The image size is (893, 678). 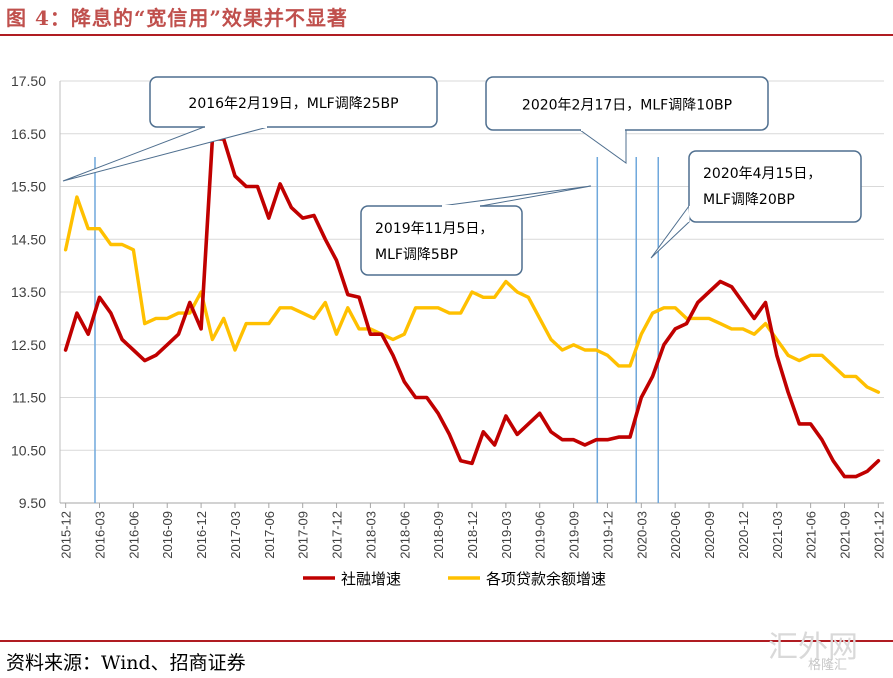 What do you see at coordinates (546, 579) in the screenshot?
I see `legend-label: 各项贷款余额增速` at bounding box center [546, 579].